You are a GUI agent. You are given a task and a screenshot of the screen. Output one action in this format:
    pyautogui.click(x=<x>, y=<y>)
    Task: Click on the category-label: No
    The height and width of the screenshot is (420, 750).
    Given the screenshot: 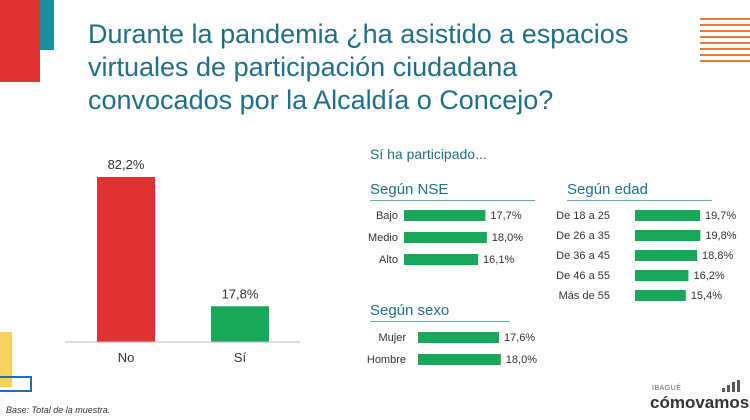 What is the action you would take?
    pyautogui.click(x=126, y=357)
    